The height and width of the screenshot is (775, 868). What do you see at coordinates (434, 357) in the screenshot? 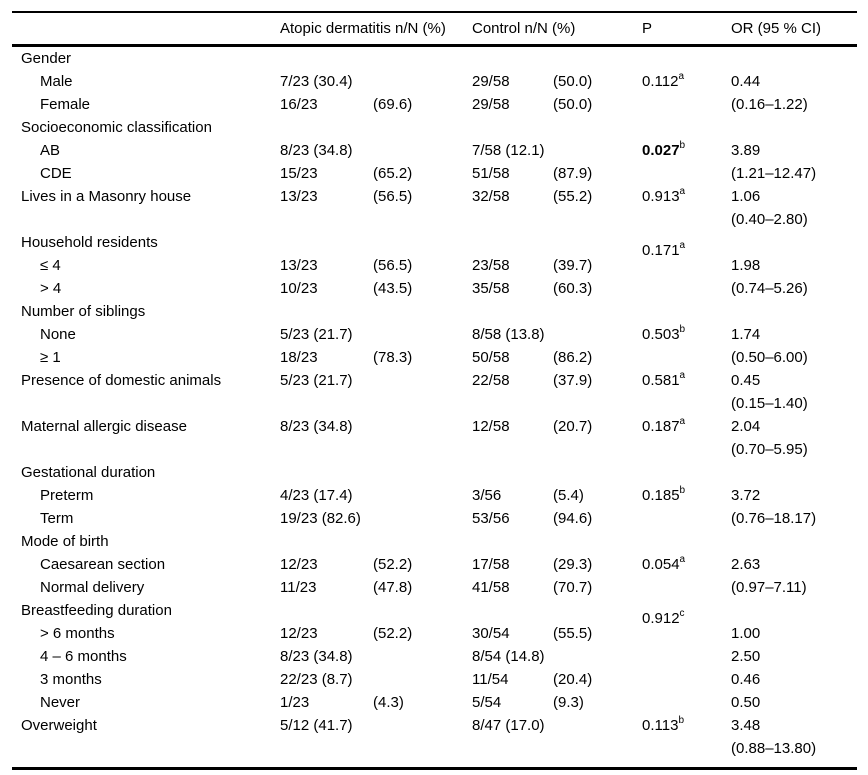
I see `table-row: ≥ 1 18/23 (78.3) 50/58 (86.2) (0.50–6.00)` at bounding box center [434, 357].